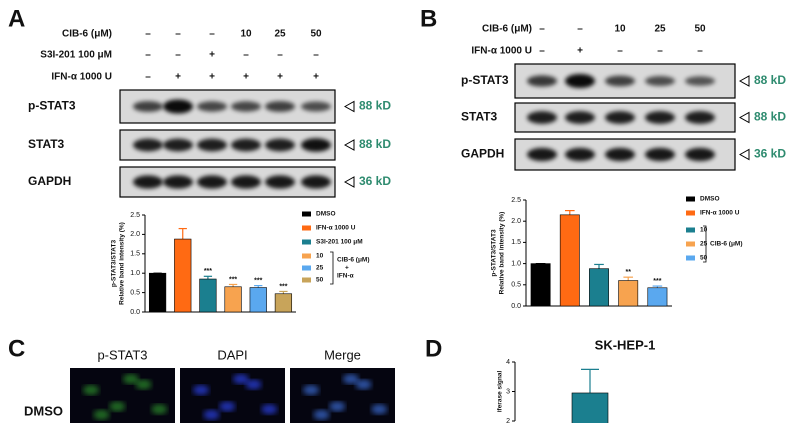  What do you see at coordinates (339, 242) in the screenshot?
I see `legend-label: S3I-201 100 μM` at bounding box center [339, 242].